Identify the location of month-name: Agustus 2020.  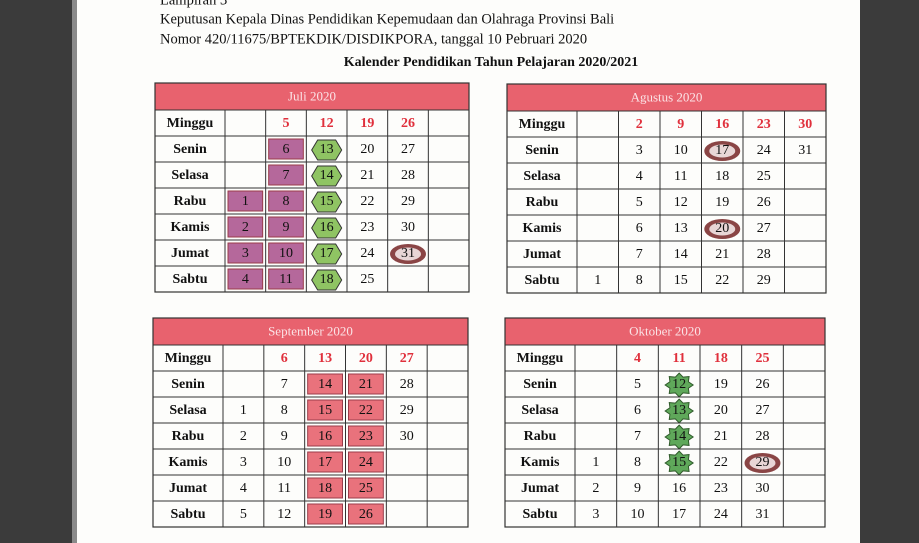
(667, 96).